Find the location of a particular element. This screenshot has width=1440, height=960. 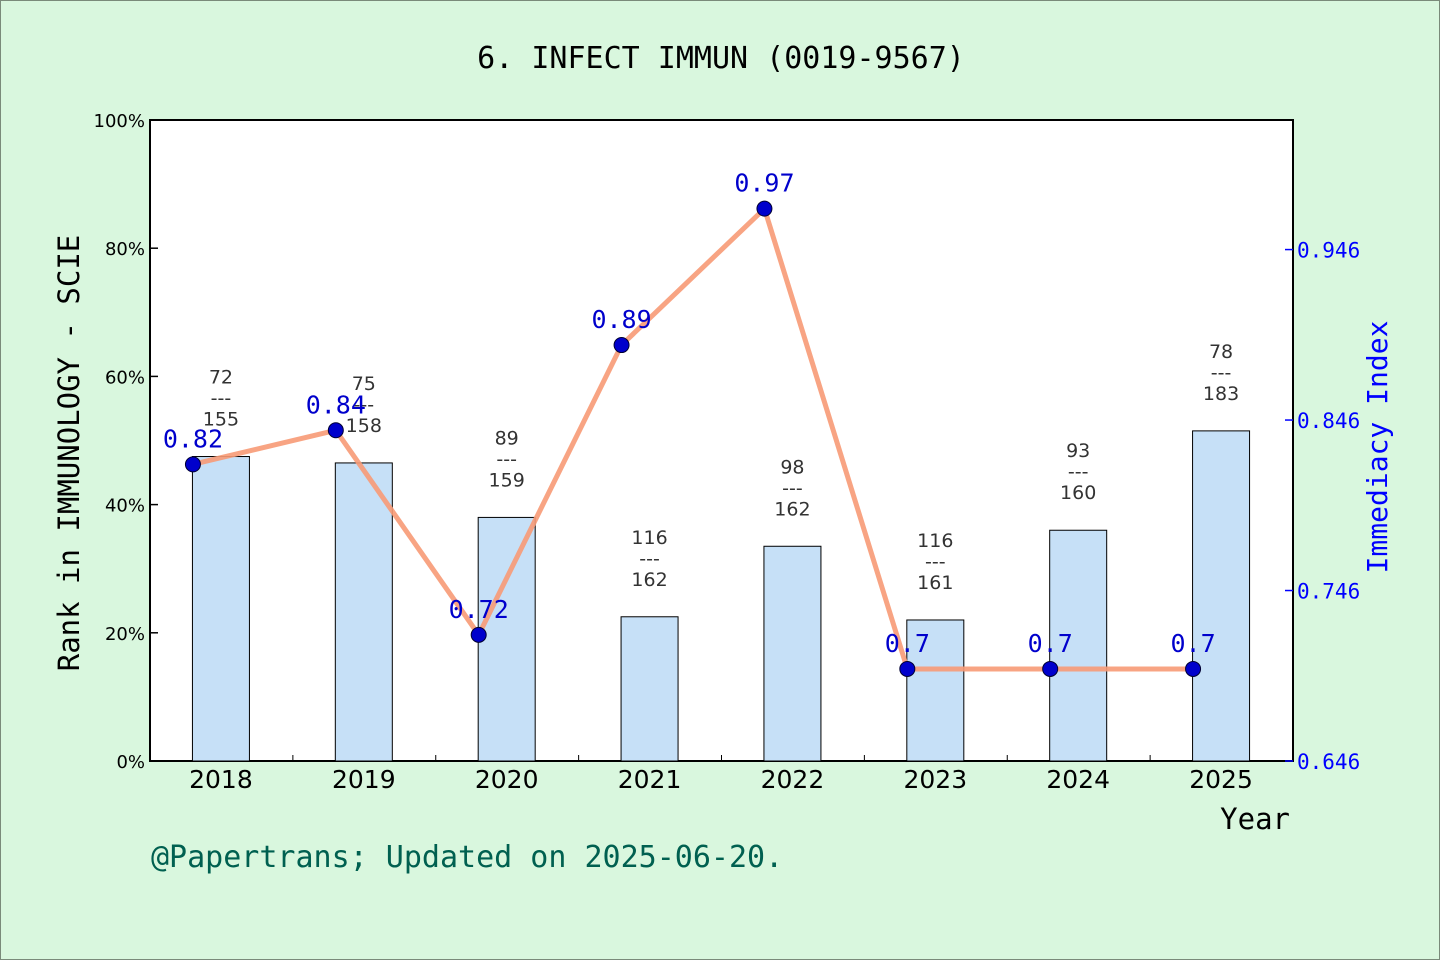

right-tick-label: 0.746 is located at coordinates (1328, 592).